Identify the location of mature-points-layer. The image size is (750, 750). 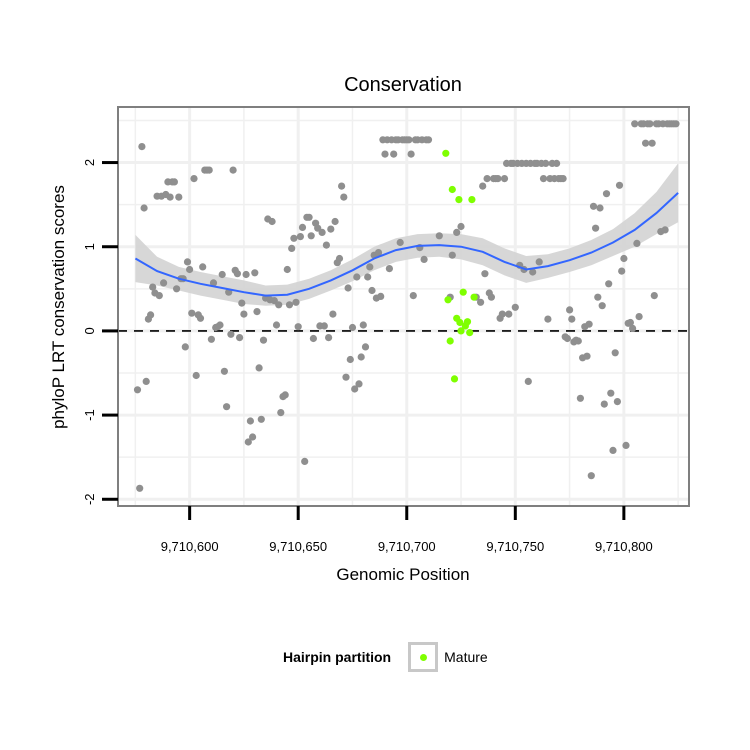
(460, 266).